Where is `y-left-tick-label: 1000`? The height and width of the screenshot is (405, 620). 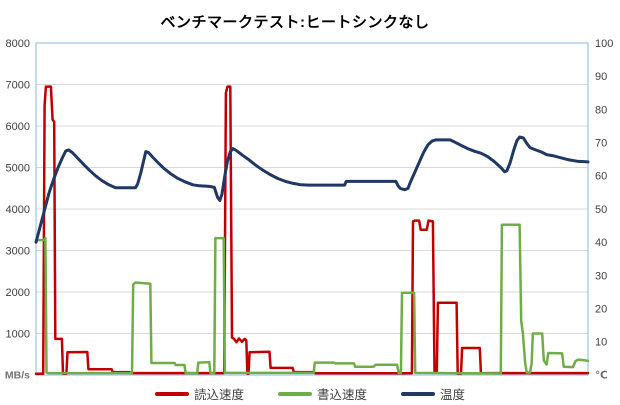 y-left-tick-label: 1000 is located at coordinates (18, 334).